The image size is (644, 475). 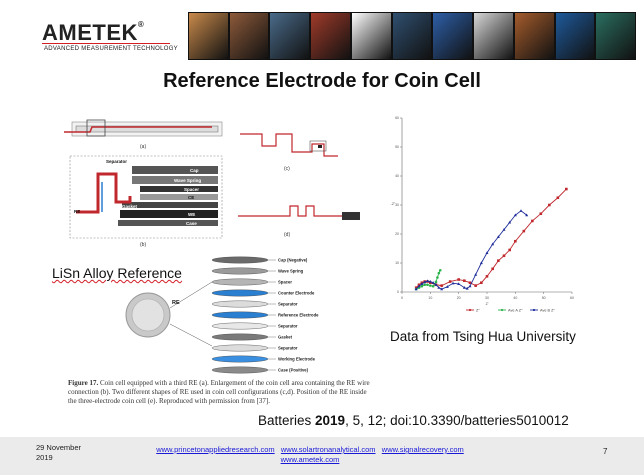 I want to click on lisn-alloy-label: LiSn Alloy Reference, so click(x=117, y=273).